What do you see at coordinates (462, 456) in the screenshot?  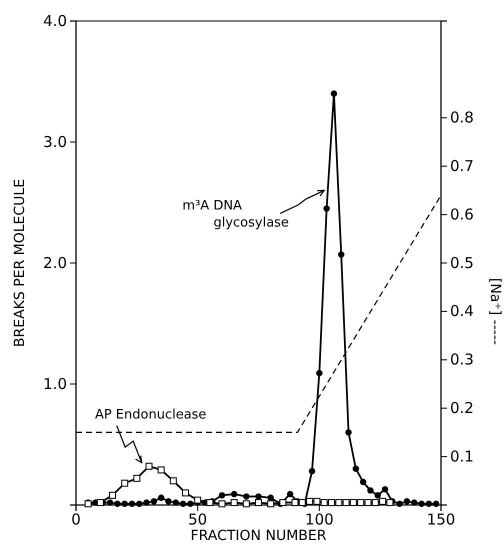 I see `y2-tick-label: 0.1` at bounding box center [462, 456].